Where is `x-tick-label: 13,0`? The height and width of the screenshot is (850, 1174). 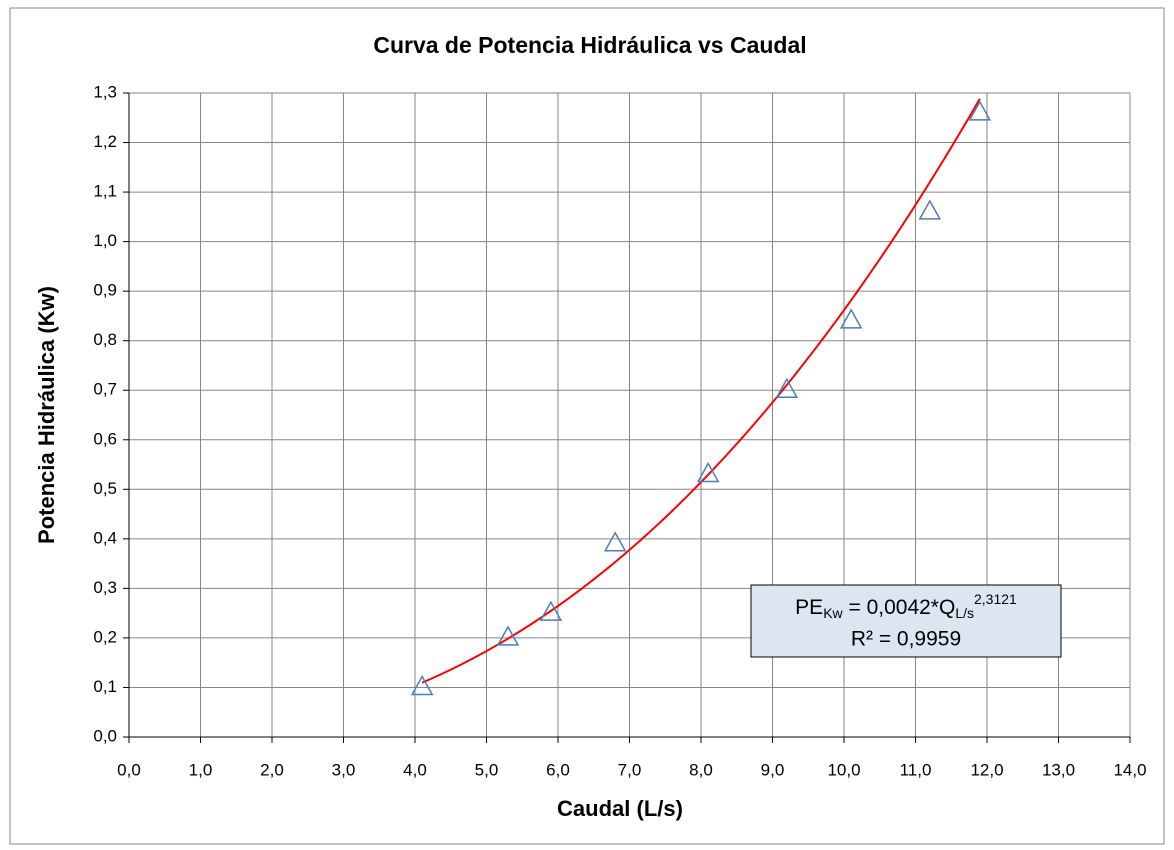 x-tick-label: 13,0 is located at coordinates (1058, 769).